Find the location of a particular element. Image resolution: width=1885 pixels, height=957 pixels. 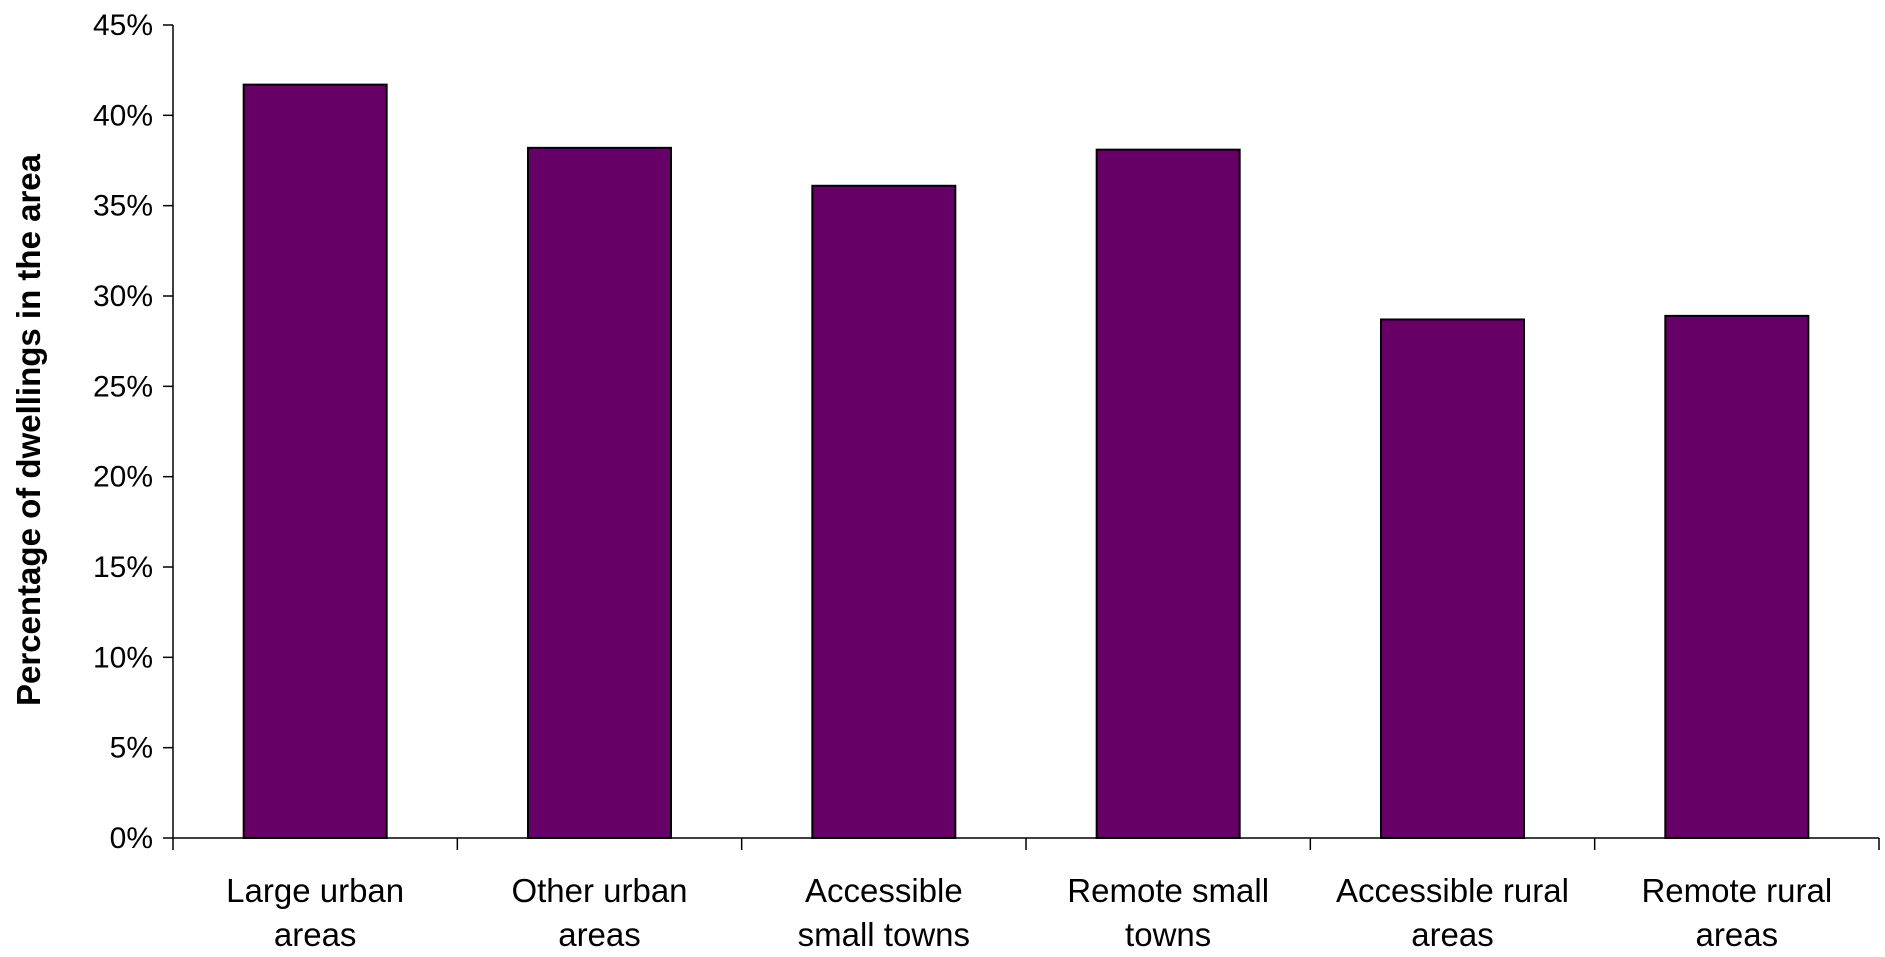

x-category-label-line: Other urban is located at coordinates (599, 890).